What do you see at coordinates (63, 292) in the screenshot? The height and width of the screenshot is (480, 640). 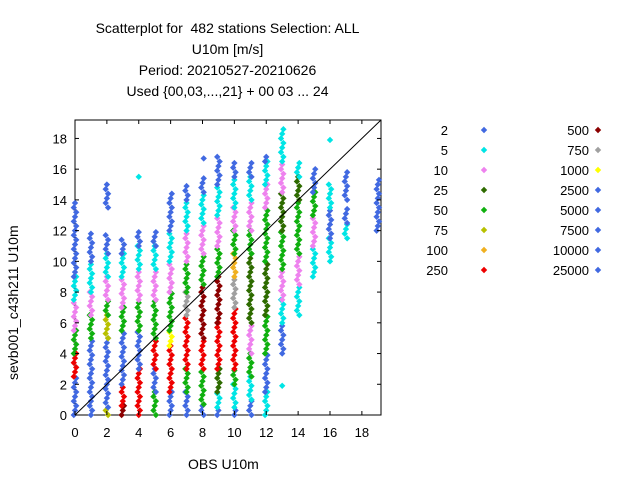 I see `y-tick-label: 8` at bounding box center [63, 292].